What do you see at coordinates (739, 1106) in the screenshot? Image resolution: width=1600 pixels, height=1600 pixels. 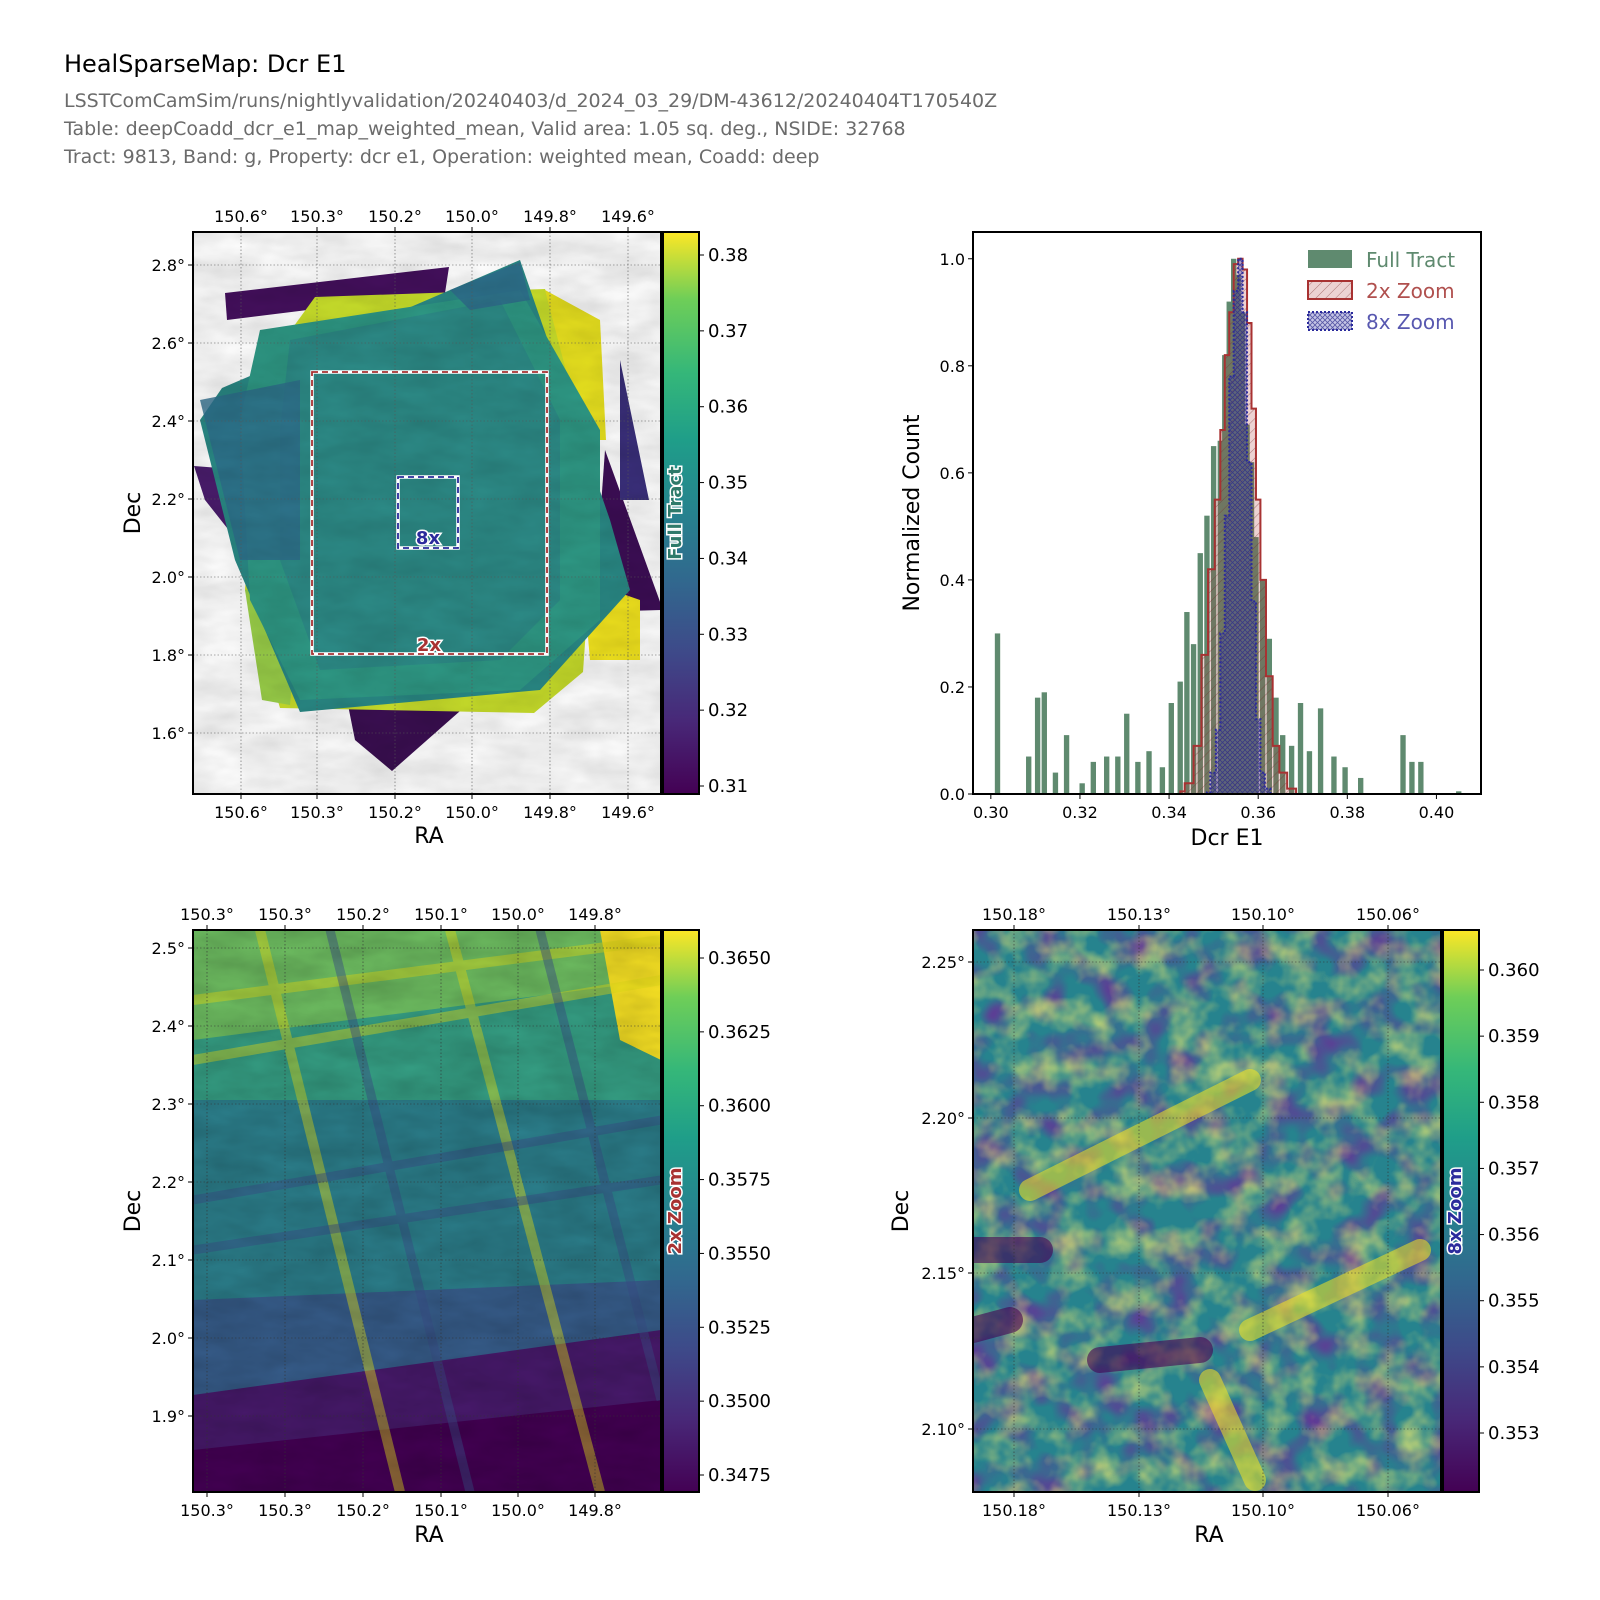 I see `colorbar-tick-label: 0.3600` at bounding box center [739, 1106].